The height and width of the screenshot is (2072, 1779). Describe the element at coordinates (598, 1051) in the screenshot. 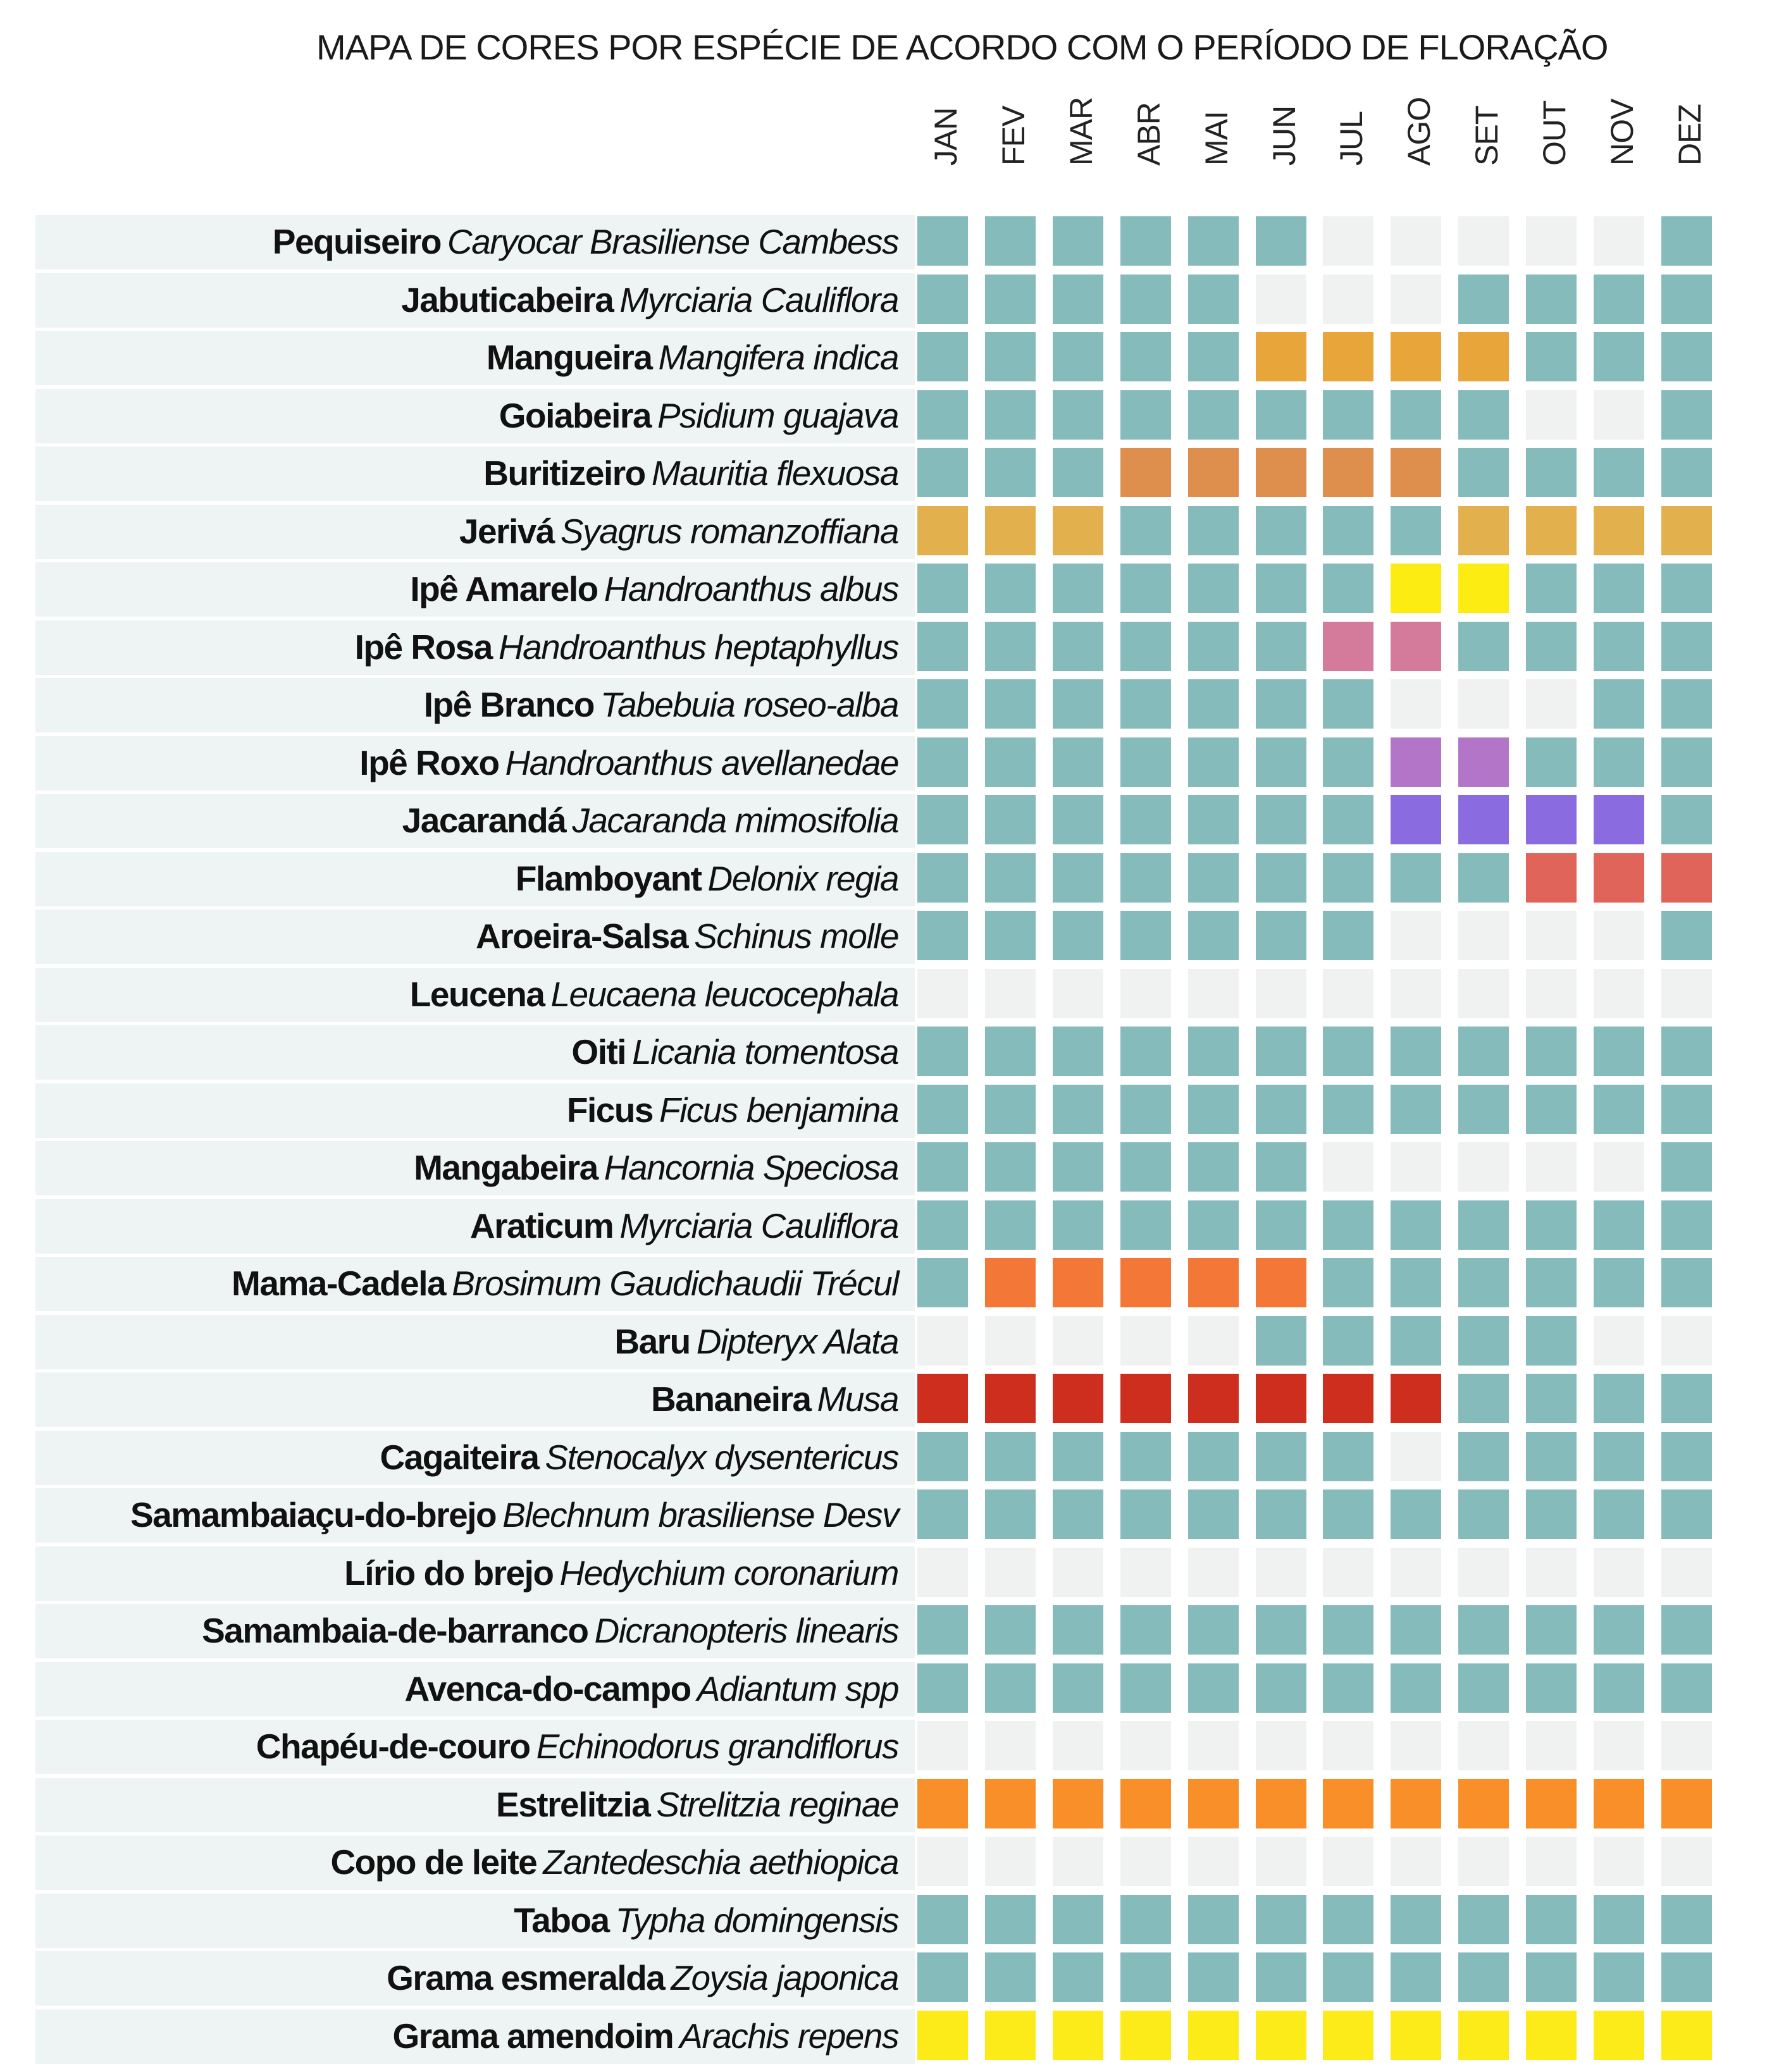

I see `common-name: Oiti` at that location.